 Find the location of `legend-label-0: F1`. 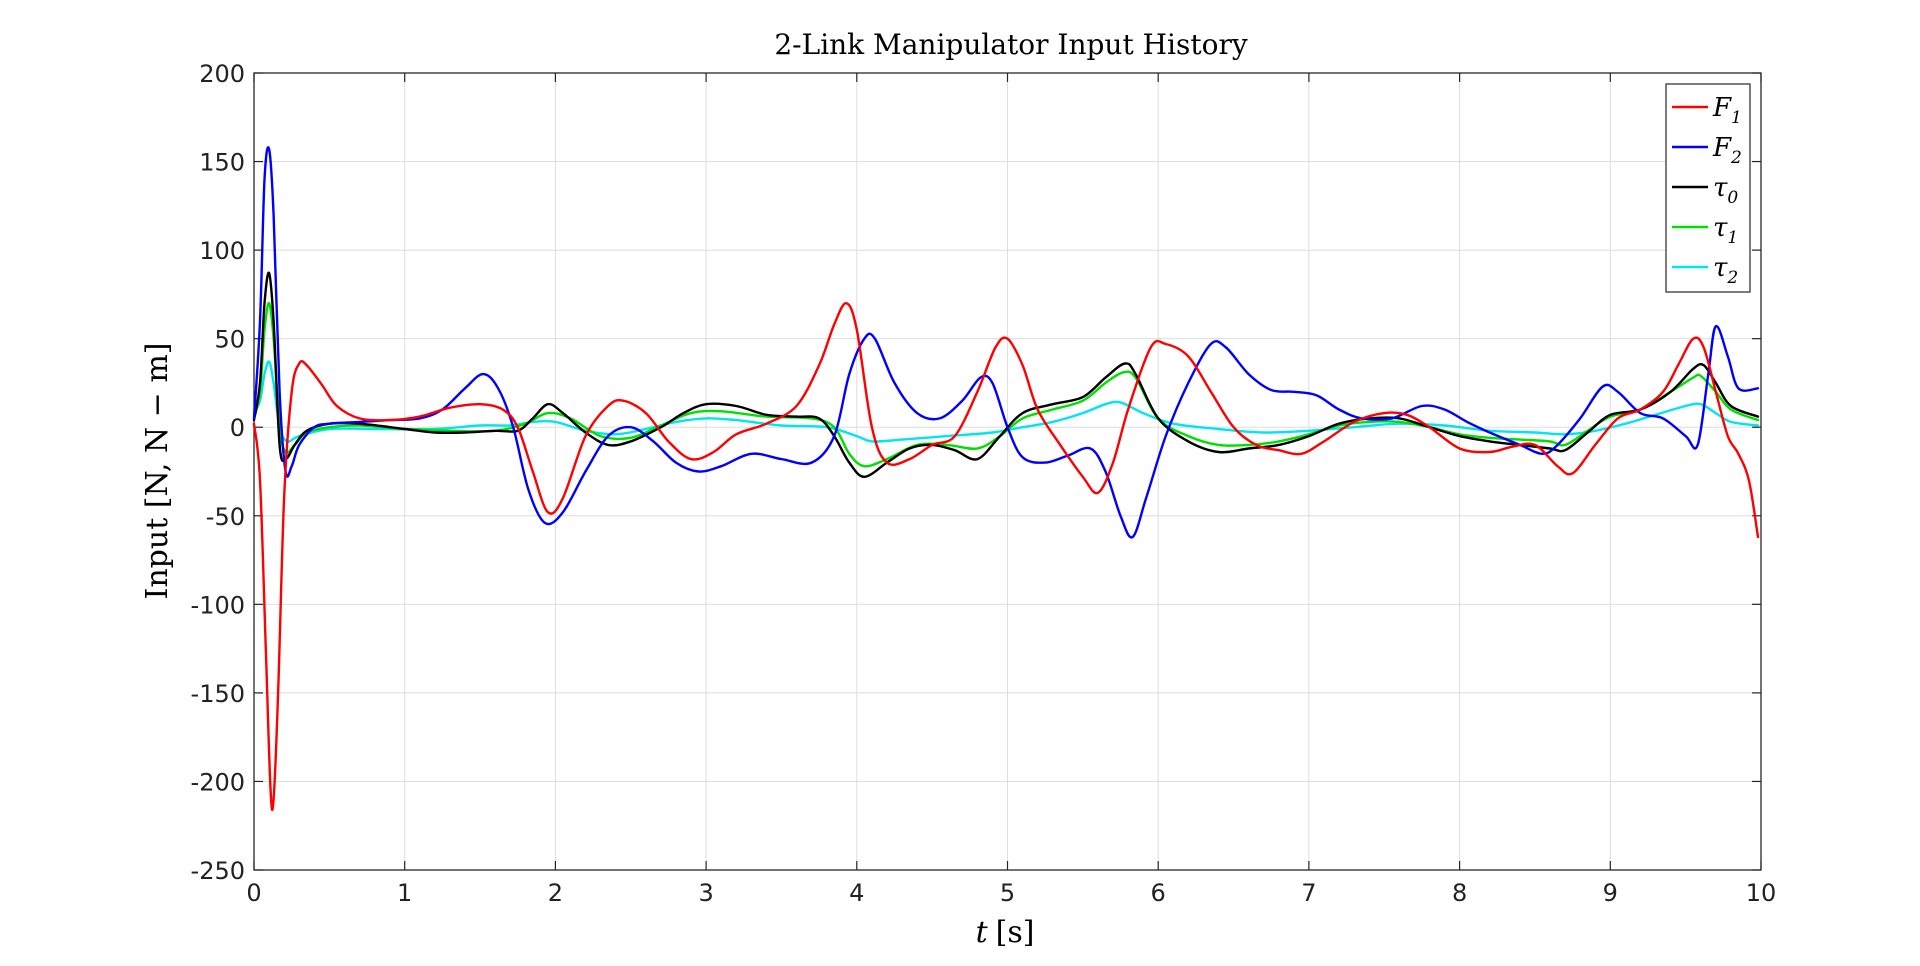

legend-label-0: F1 is located at coordinates (1727, 110).